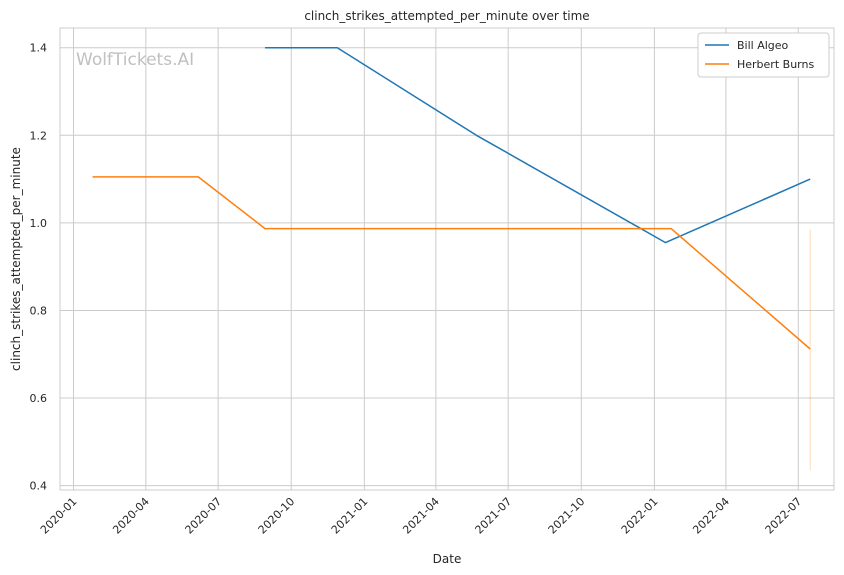  What do you see at coordinates (775, 64) in the screenshot?
I see `legend-label-herbert-burns: Herbert Burns` at bounding box center [775, 64].